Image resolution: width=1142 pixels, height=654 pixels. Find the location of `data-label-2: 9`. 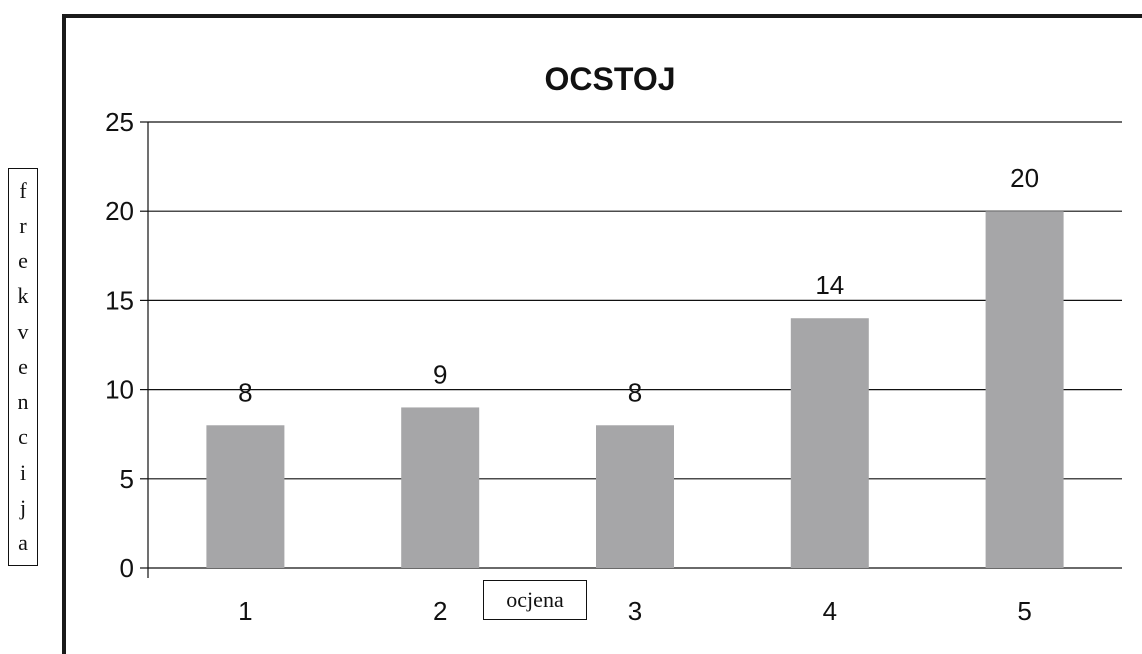

data-label-2: 9 is located at coordinates (440, 374).